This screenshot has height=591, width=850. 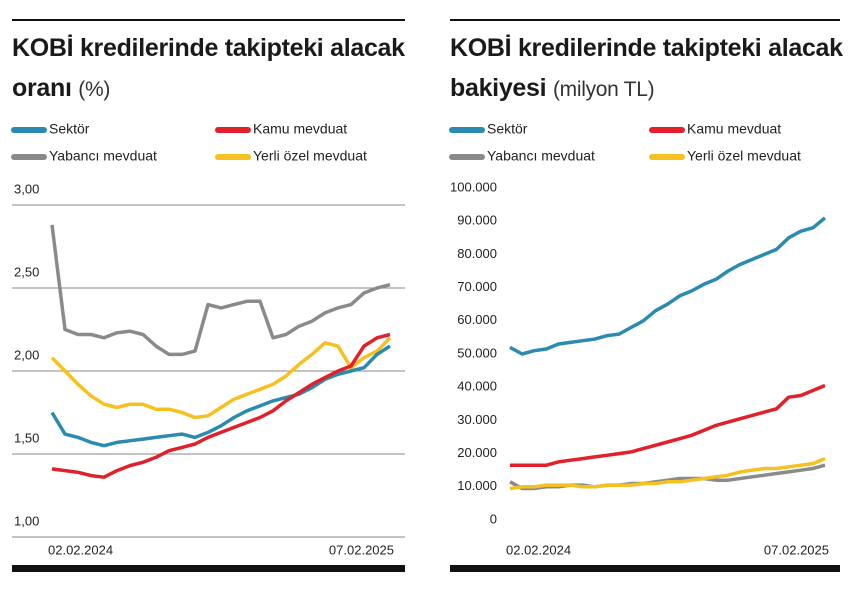 I want to click on y-tick-label: 20.000, so click(x=477, y=452).